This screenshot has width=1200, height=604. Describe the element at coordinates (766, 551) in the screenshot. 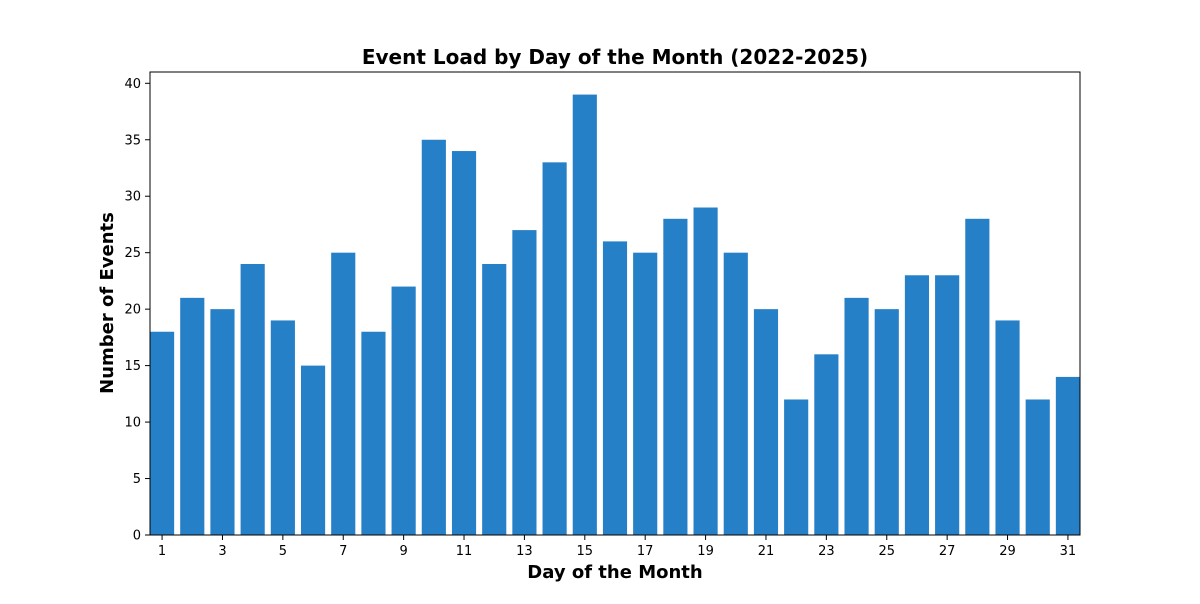

I see `x-tick-label: 21` at that location.